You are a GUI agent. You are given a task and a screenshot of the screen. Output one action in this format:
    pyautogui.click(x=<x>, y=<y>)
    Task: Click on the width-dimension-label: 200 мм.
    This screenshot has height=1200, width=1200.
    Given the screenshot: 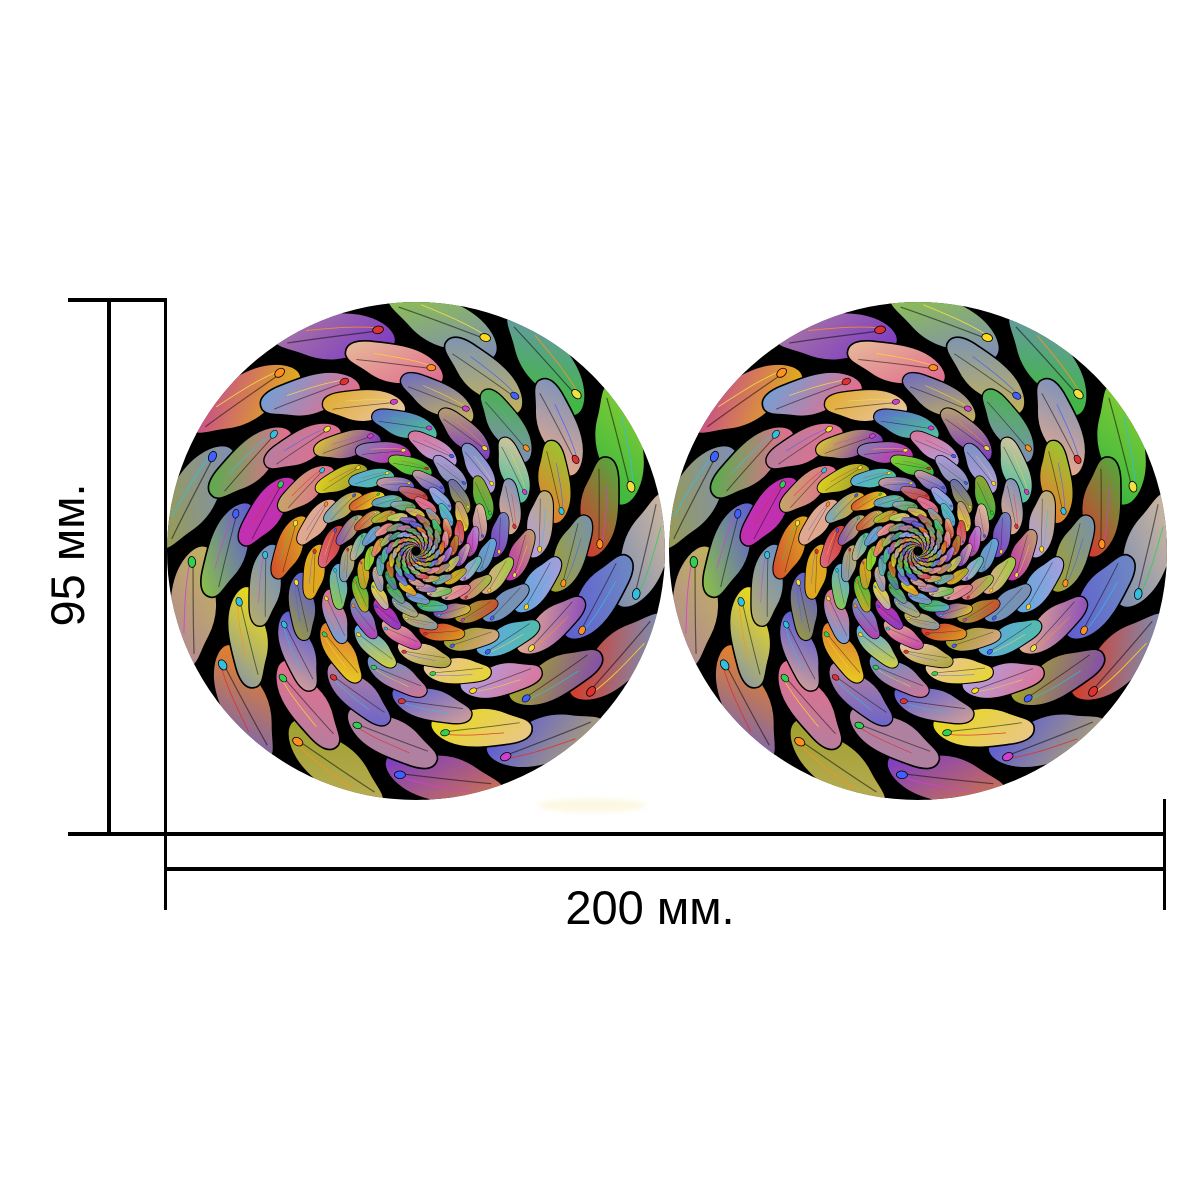 What is the action you would take?
    pyautogui.click(x=650, y=907)
    